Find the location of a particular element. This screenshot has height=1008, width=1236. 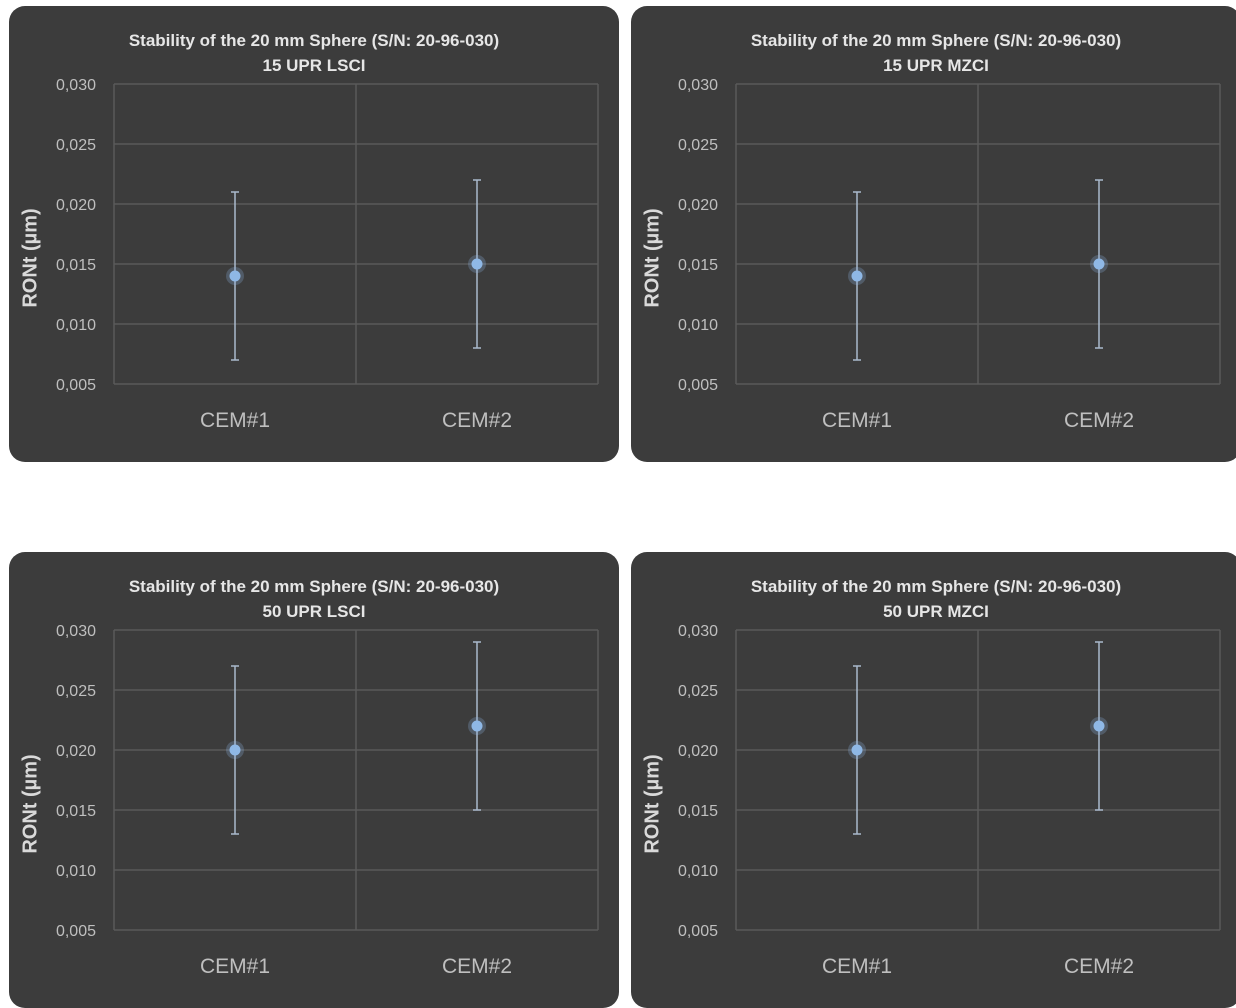

chart-subtitle: 15 UPR MZCI is located at coordinates (936, 65).